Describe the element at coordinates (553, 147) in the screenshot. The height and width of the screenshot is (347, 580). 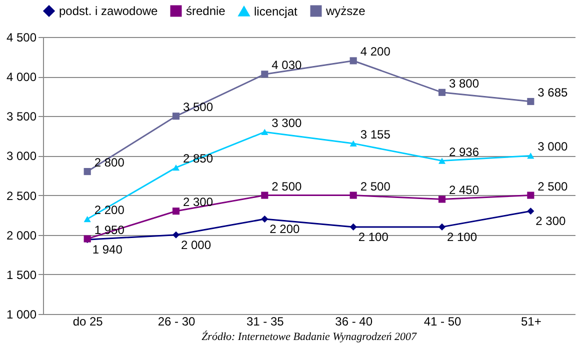
I see `data-label: 3 000` at that location.